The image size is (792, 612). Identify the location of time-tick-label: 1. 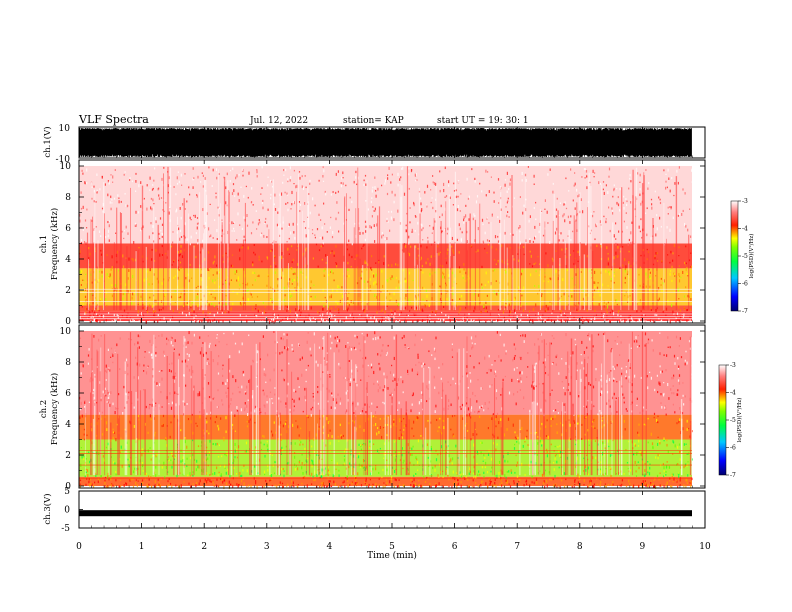
(142, 547).